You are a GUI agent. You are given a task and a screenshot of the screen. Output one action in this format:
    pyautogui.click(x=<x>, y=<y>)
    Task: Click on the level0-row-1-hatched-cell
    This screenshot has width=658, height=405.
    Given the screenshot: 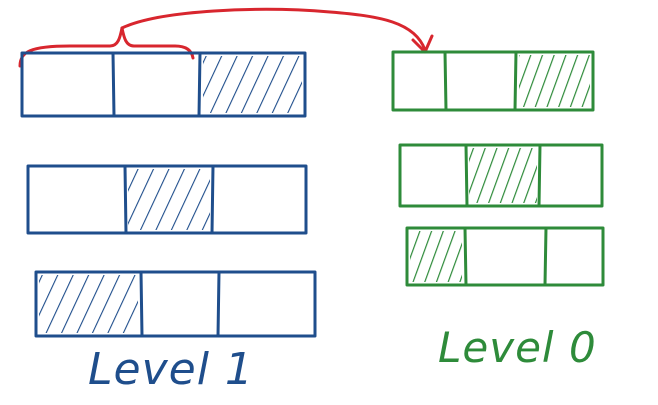 What is the action you would take?
    pyautogui.click(x=554, y=81)
    